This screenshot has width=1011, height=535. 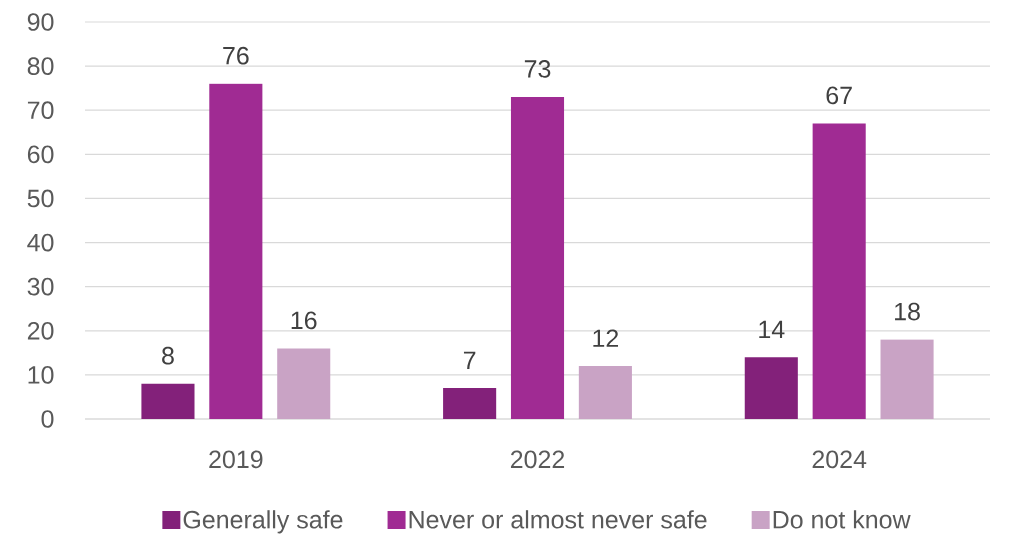 What do you see at coordinates (40, 66) in the screenshot?
I see `y-tick-label: 80` at bounding box center [40, 66].